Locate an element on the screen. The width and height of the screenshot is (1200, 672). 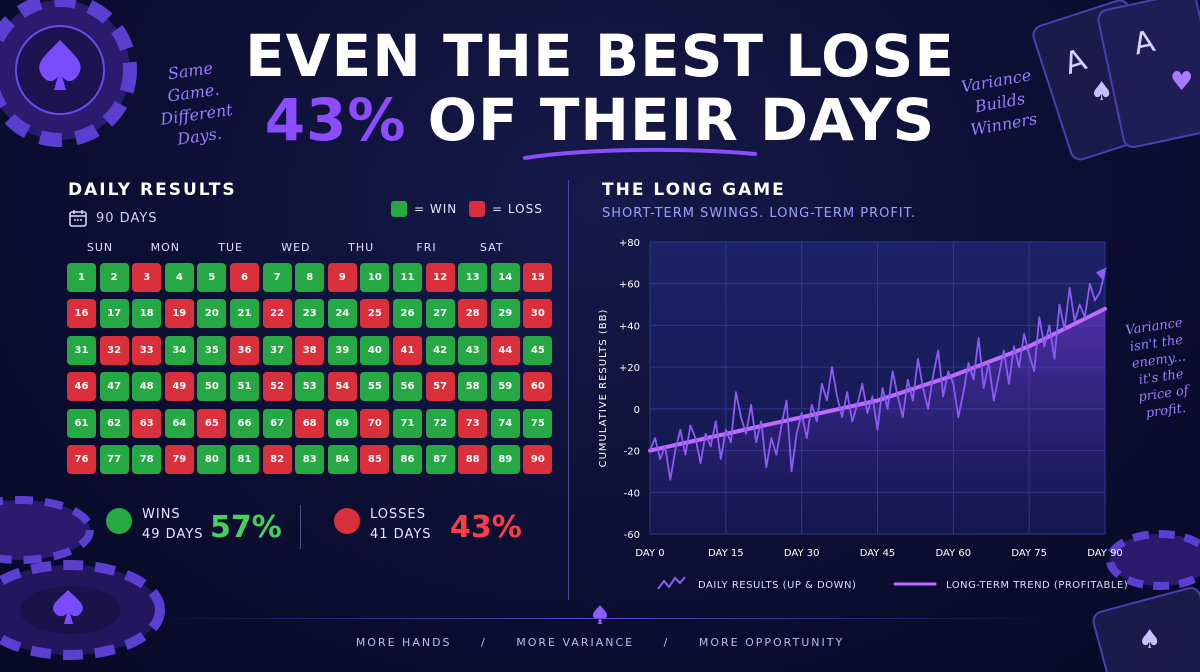
loss-day-cell: 54 is located at coordinates (342, 387).